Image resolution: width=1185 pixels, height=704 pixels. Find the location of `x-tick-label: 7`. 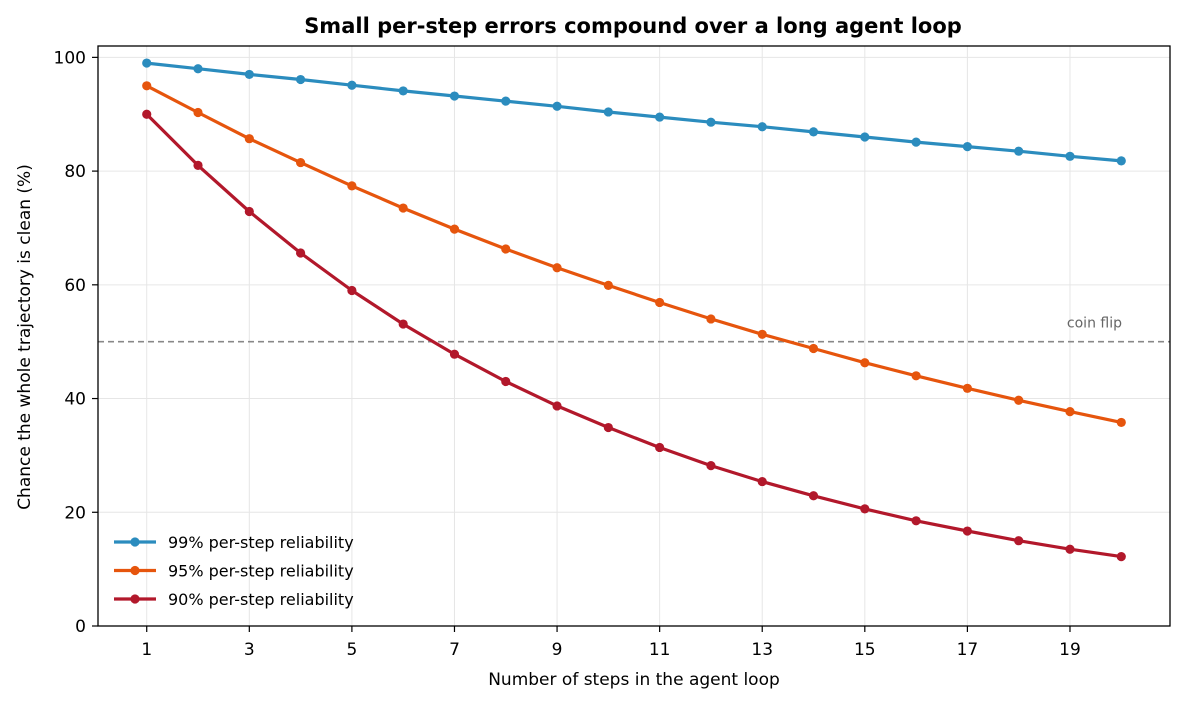

x-tick-label: 7 is located at coordinates (454, 650).